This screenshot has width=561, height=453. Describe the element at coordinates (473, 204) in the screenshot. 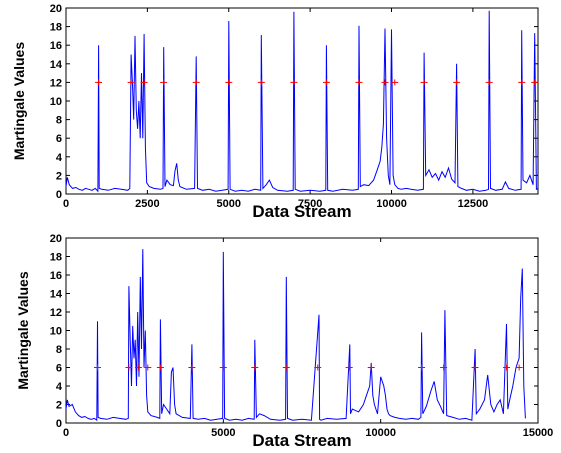

I see `x-tick-label: 12500` at that location.